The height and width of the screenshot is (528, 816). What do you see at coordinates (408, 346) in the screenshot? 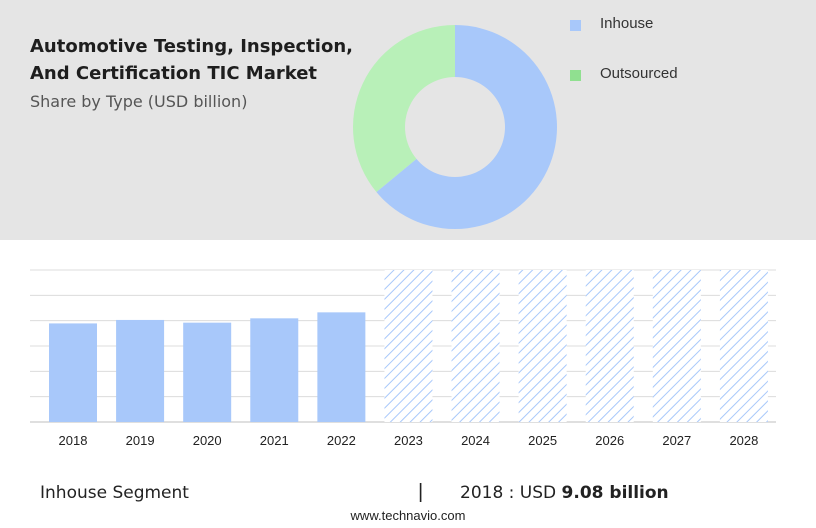
I see `forecast-bar-2023` at bounding box center [408, 346].